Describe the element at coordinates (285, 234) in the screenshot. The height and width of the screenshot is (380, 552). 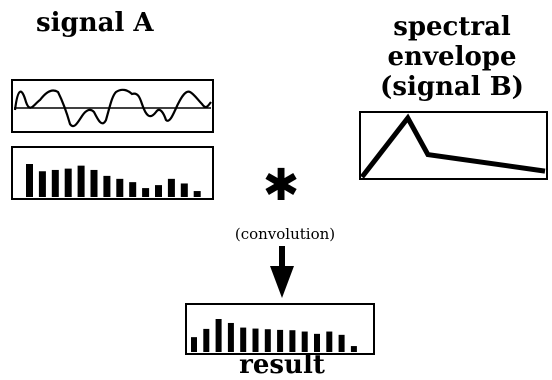
I see `convolution-label: (convolution)` at that location.